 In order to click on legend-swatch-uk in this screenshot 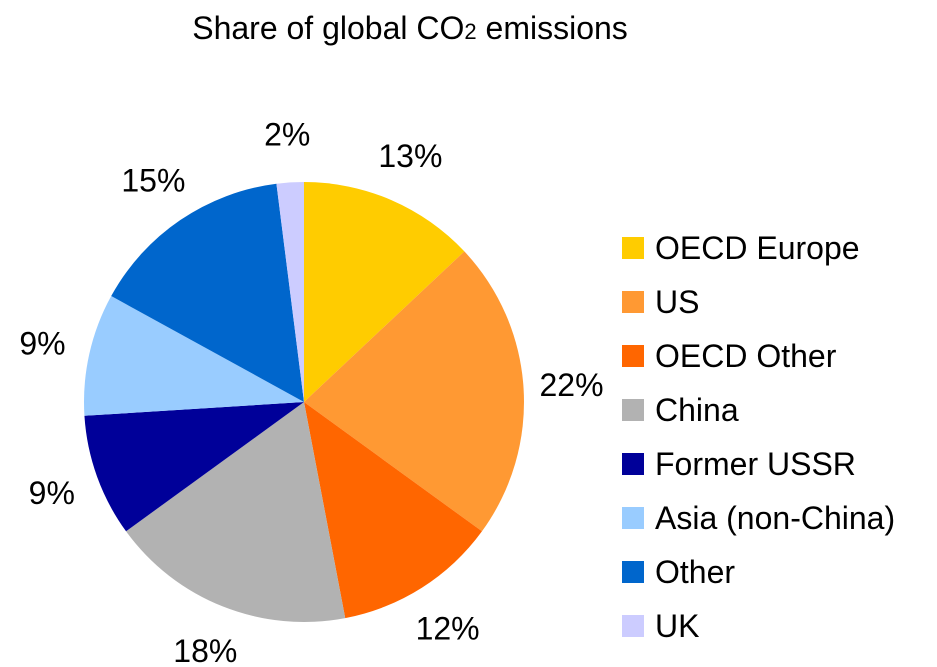, I will do `click(633, 626)`.